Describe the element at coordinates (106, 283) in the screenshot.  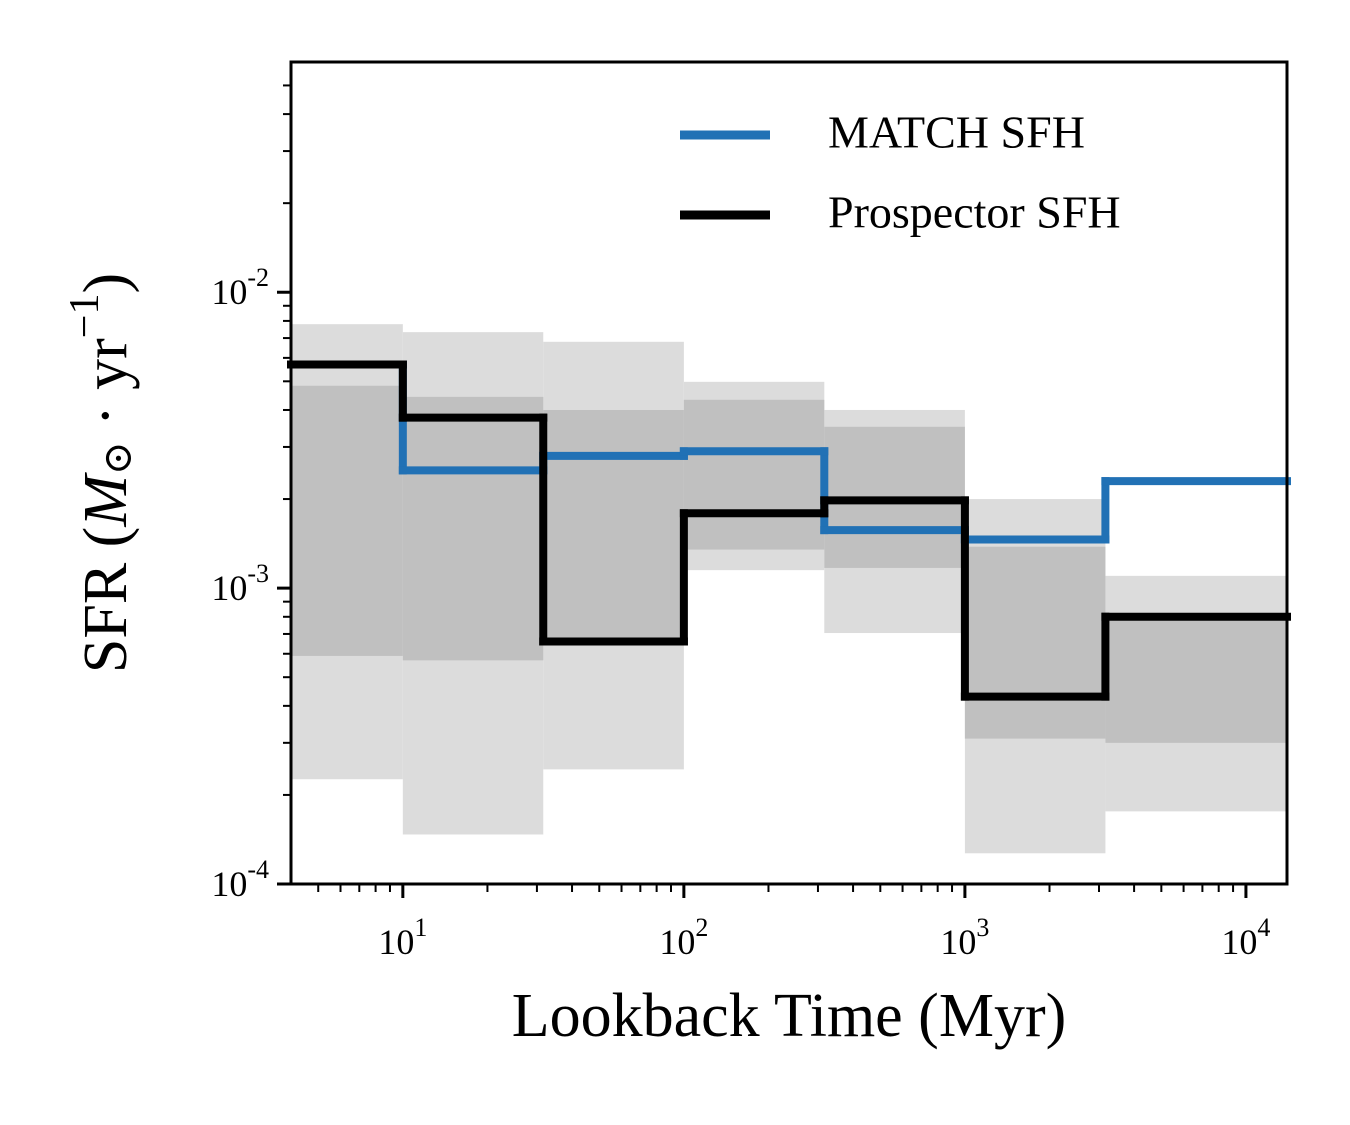
I see `y-axis-label-part: )` at that location.